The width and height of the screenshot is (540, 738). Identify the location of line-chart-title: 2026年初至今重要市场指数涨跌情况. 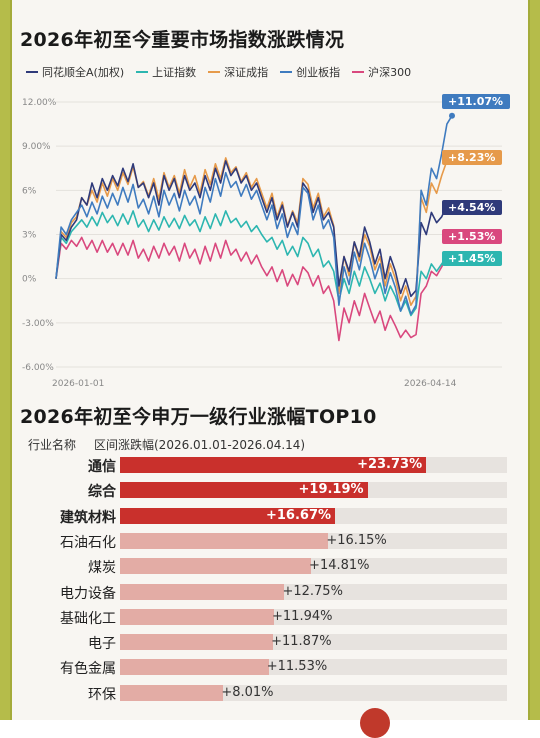
(182, 40).